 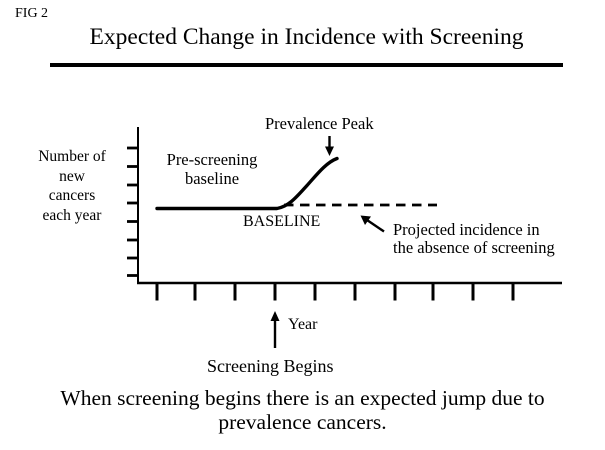 I want to click on pre-screening-baseline-label: Pre-screening baseline, so click(x=212, y=169).